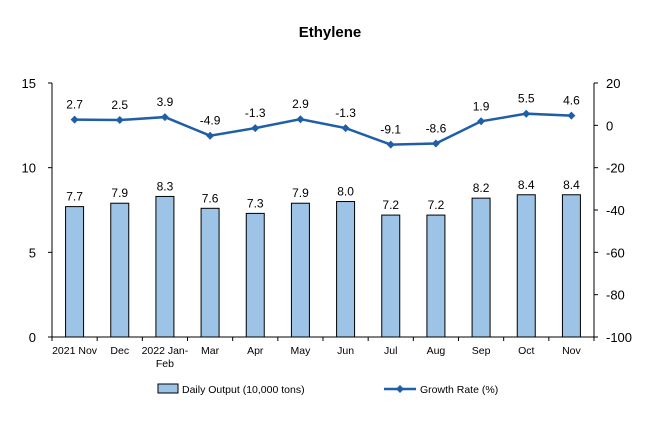 Image resolution: width=660 pixels, height=440 pixels. I want to click on x-category-label: May, so click(300, 351).